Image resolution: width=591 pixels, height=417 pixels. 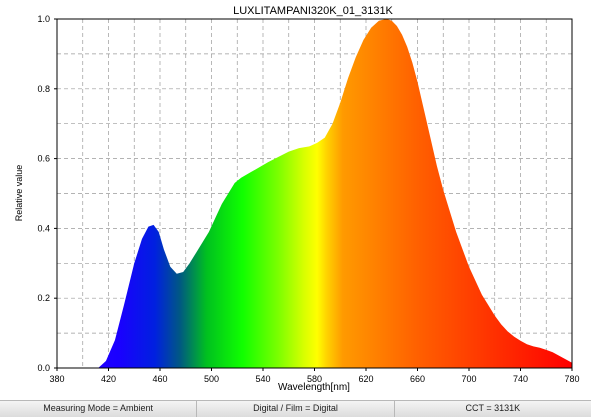 What do you see at coordinates (571, 379) in the screenshot?
I see `x-tick-label: 780` at bounding box center [571, 379].